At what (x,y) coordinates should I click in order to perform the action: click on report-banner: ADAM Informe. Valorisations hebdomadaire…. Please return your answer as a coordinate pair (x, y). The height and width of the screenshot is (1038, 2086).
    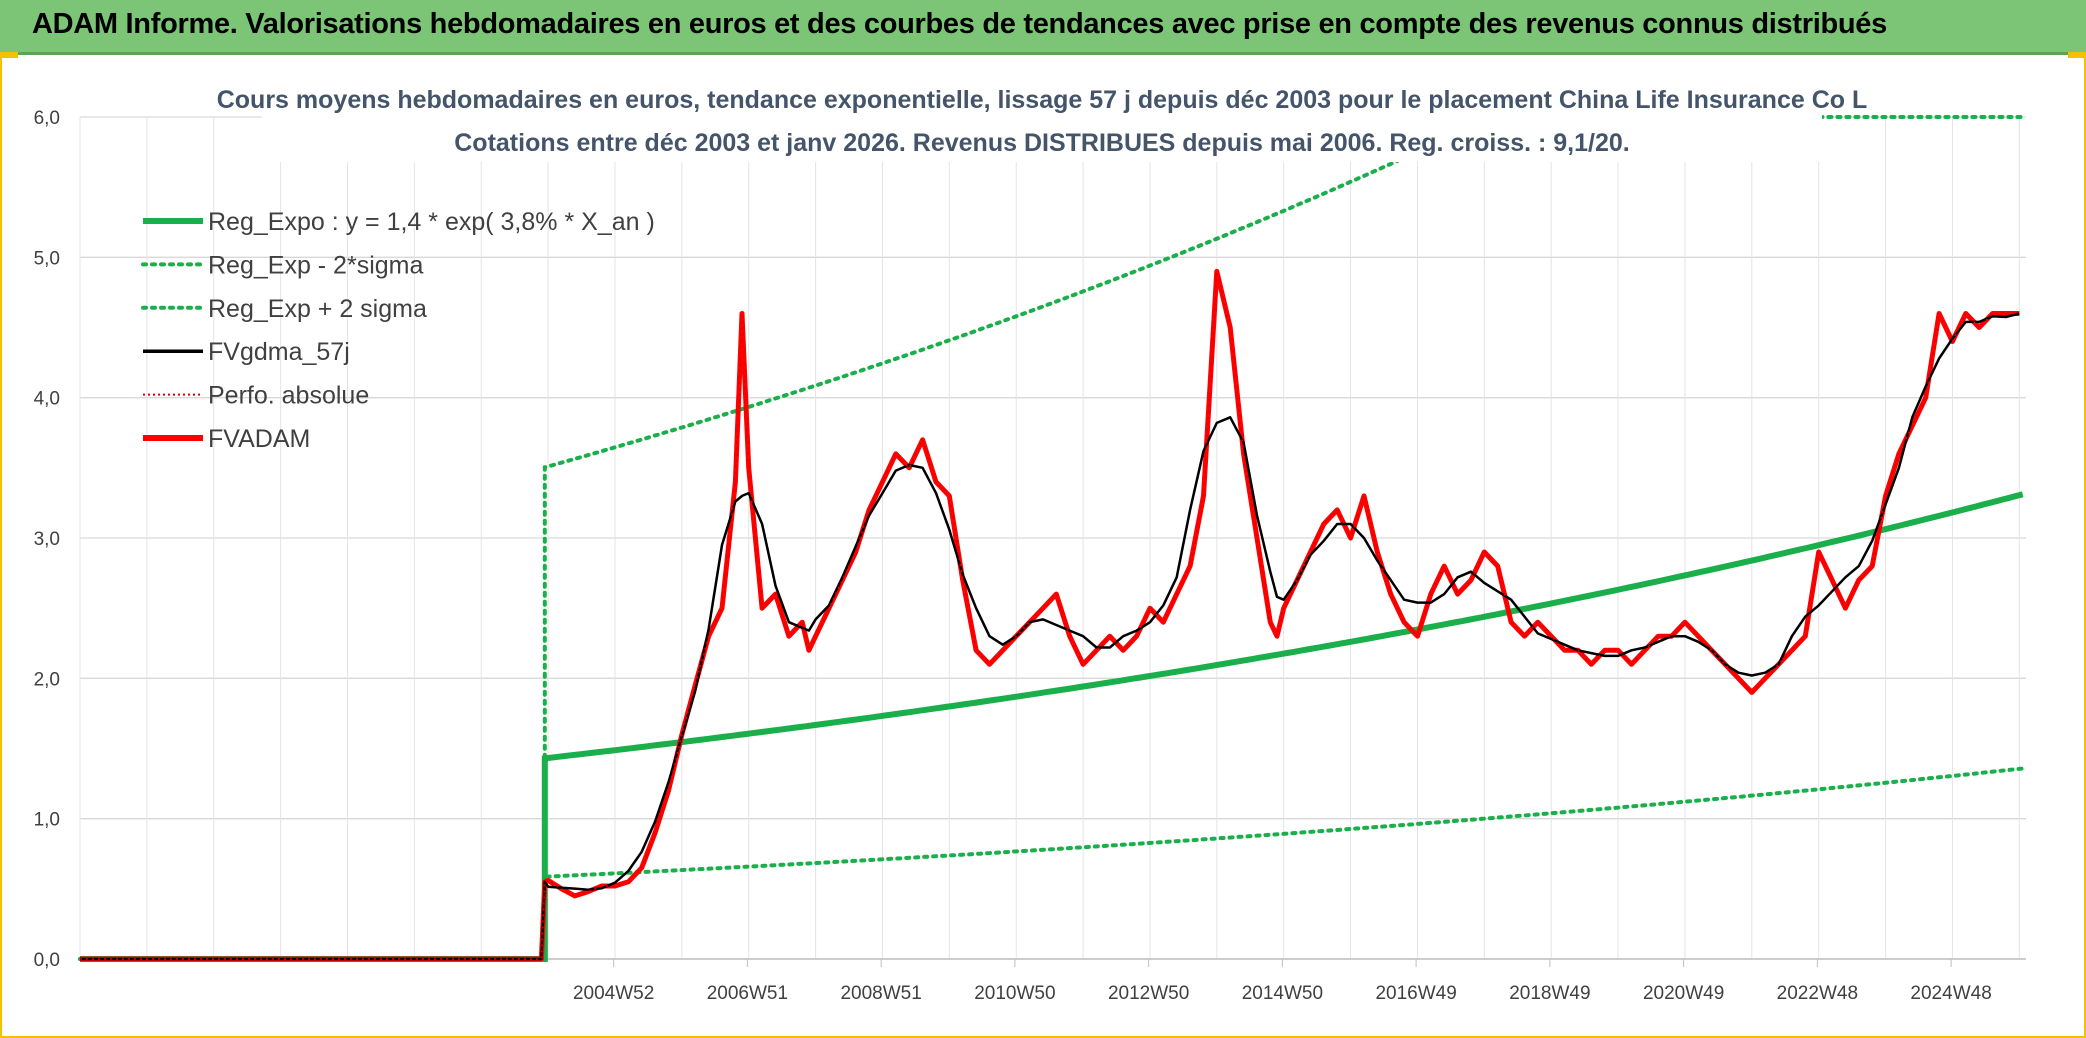
    Looking at the image, I should click on (1043, 27).